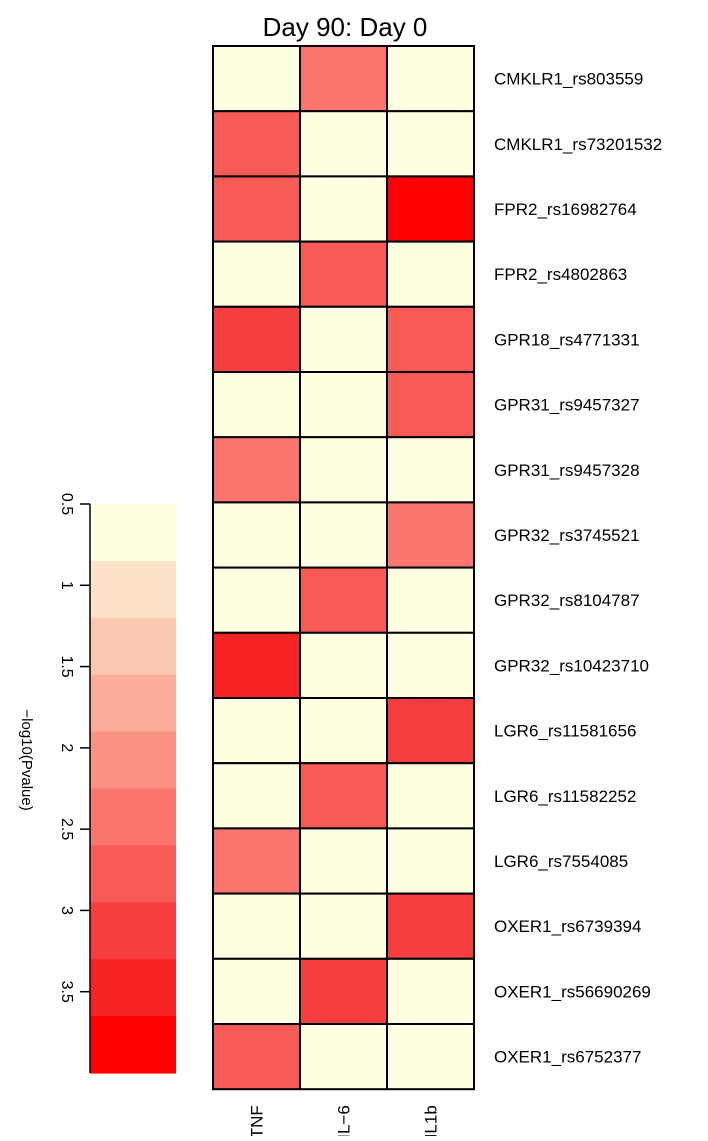  I want to click on column-label: IL−6, so click(344, 1120).